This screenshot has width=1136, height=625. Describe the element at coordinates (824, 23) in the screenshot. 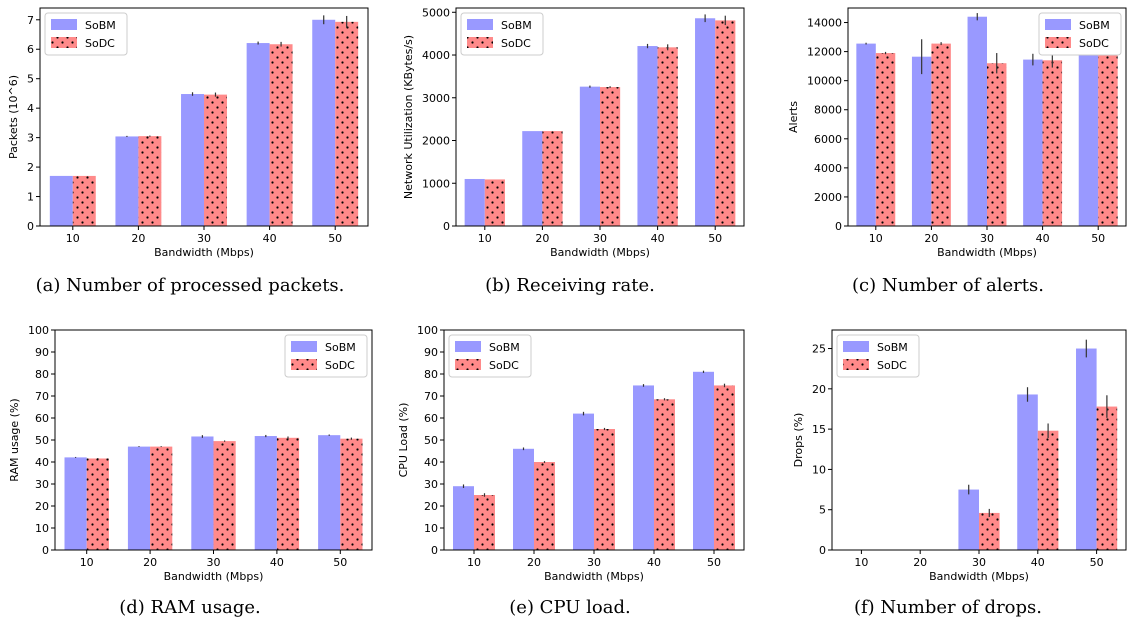

I see `y-tick-label: 14000` at that location.